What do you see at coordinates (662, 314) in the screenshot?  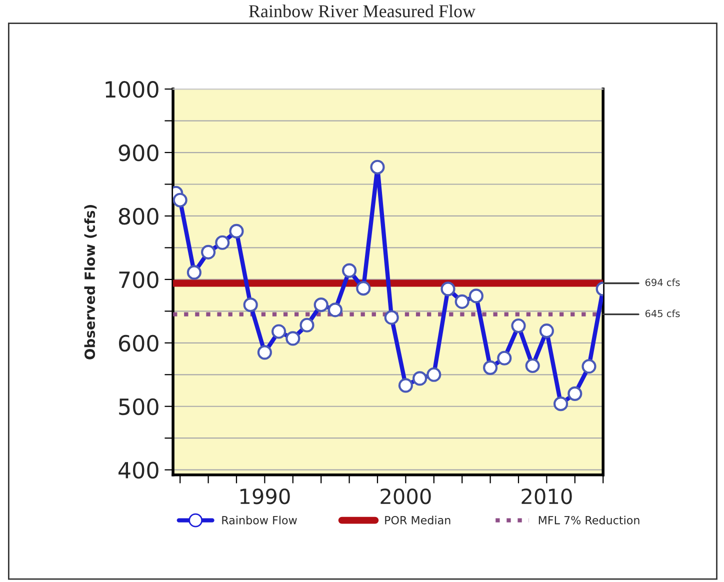 I see `annotation: 645 cfs` at bounding box center [662, 314].